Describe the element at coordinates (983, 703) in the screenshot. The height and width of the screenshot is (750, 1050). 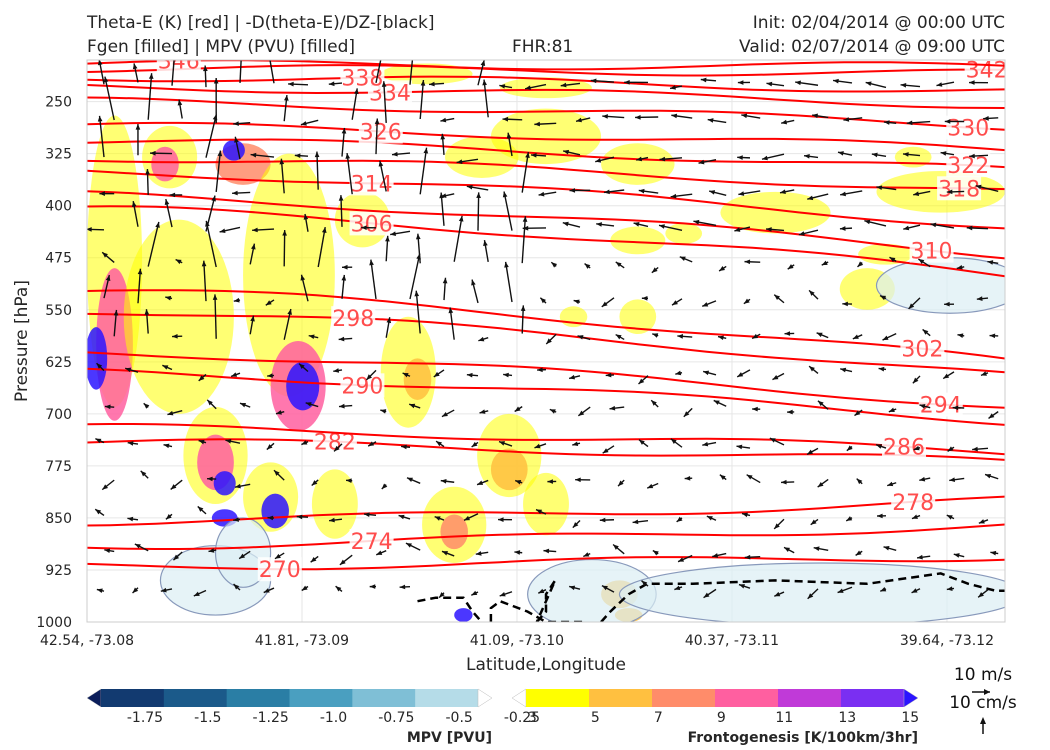
I see `vector-key-vertical: 10 cm/s` at that location.